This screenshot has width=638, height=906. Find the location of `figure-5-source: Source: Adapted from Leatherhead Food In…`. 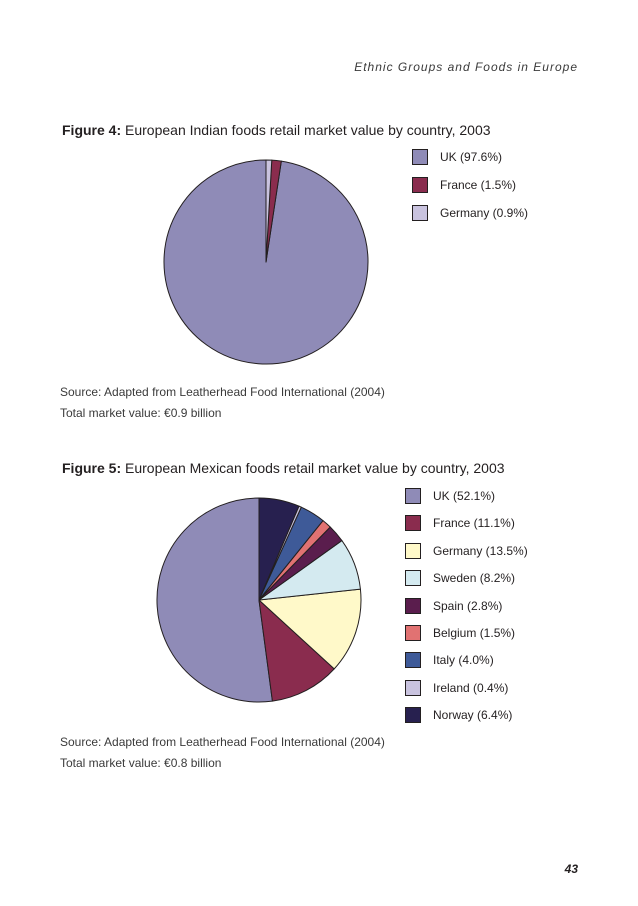

figure-5-source: Source: Adapted from Leatherhead Food In… is located at coordinates (222, 742).